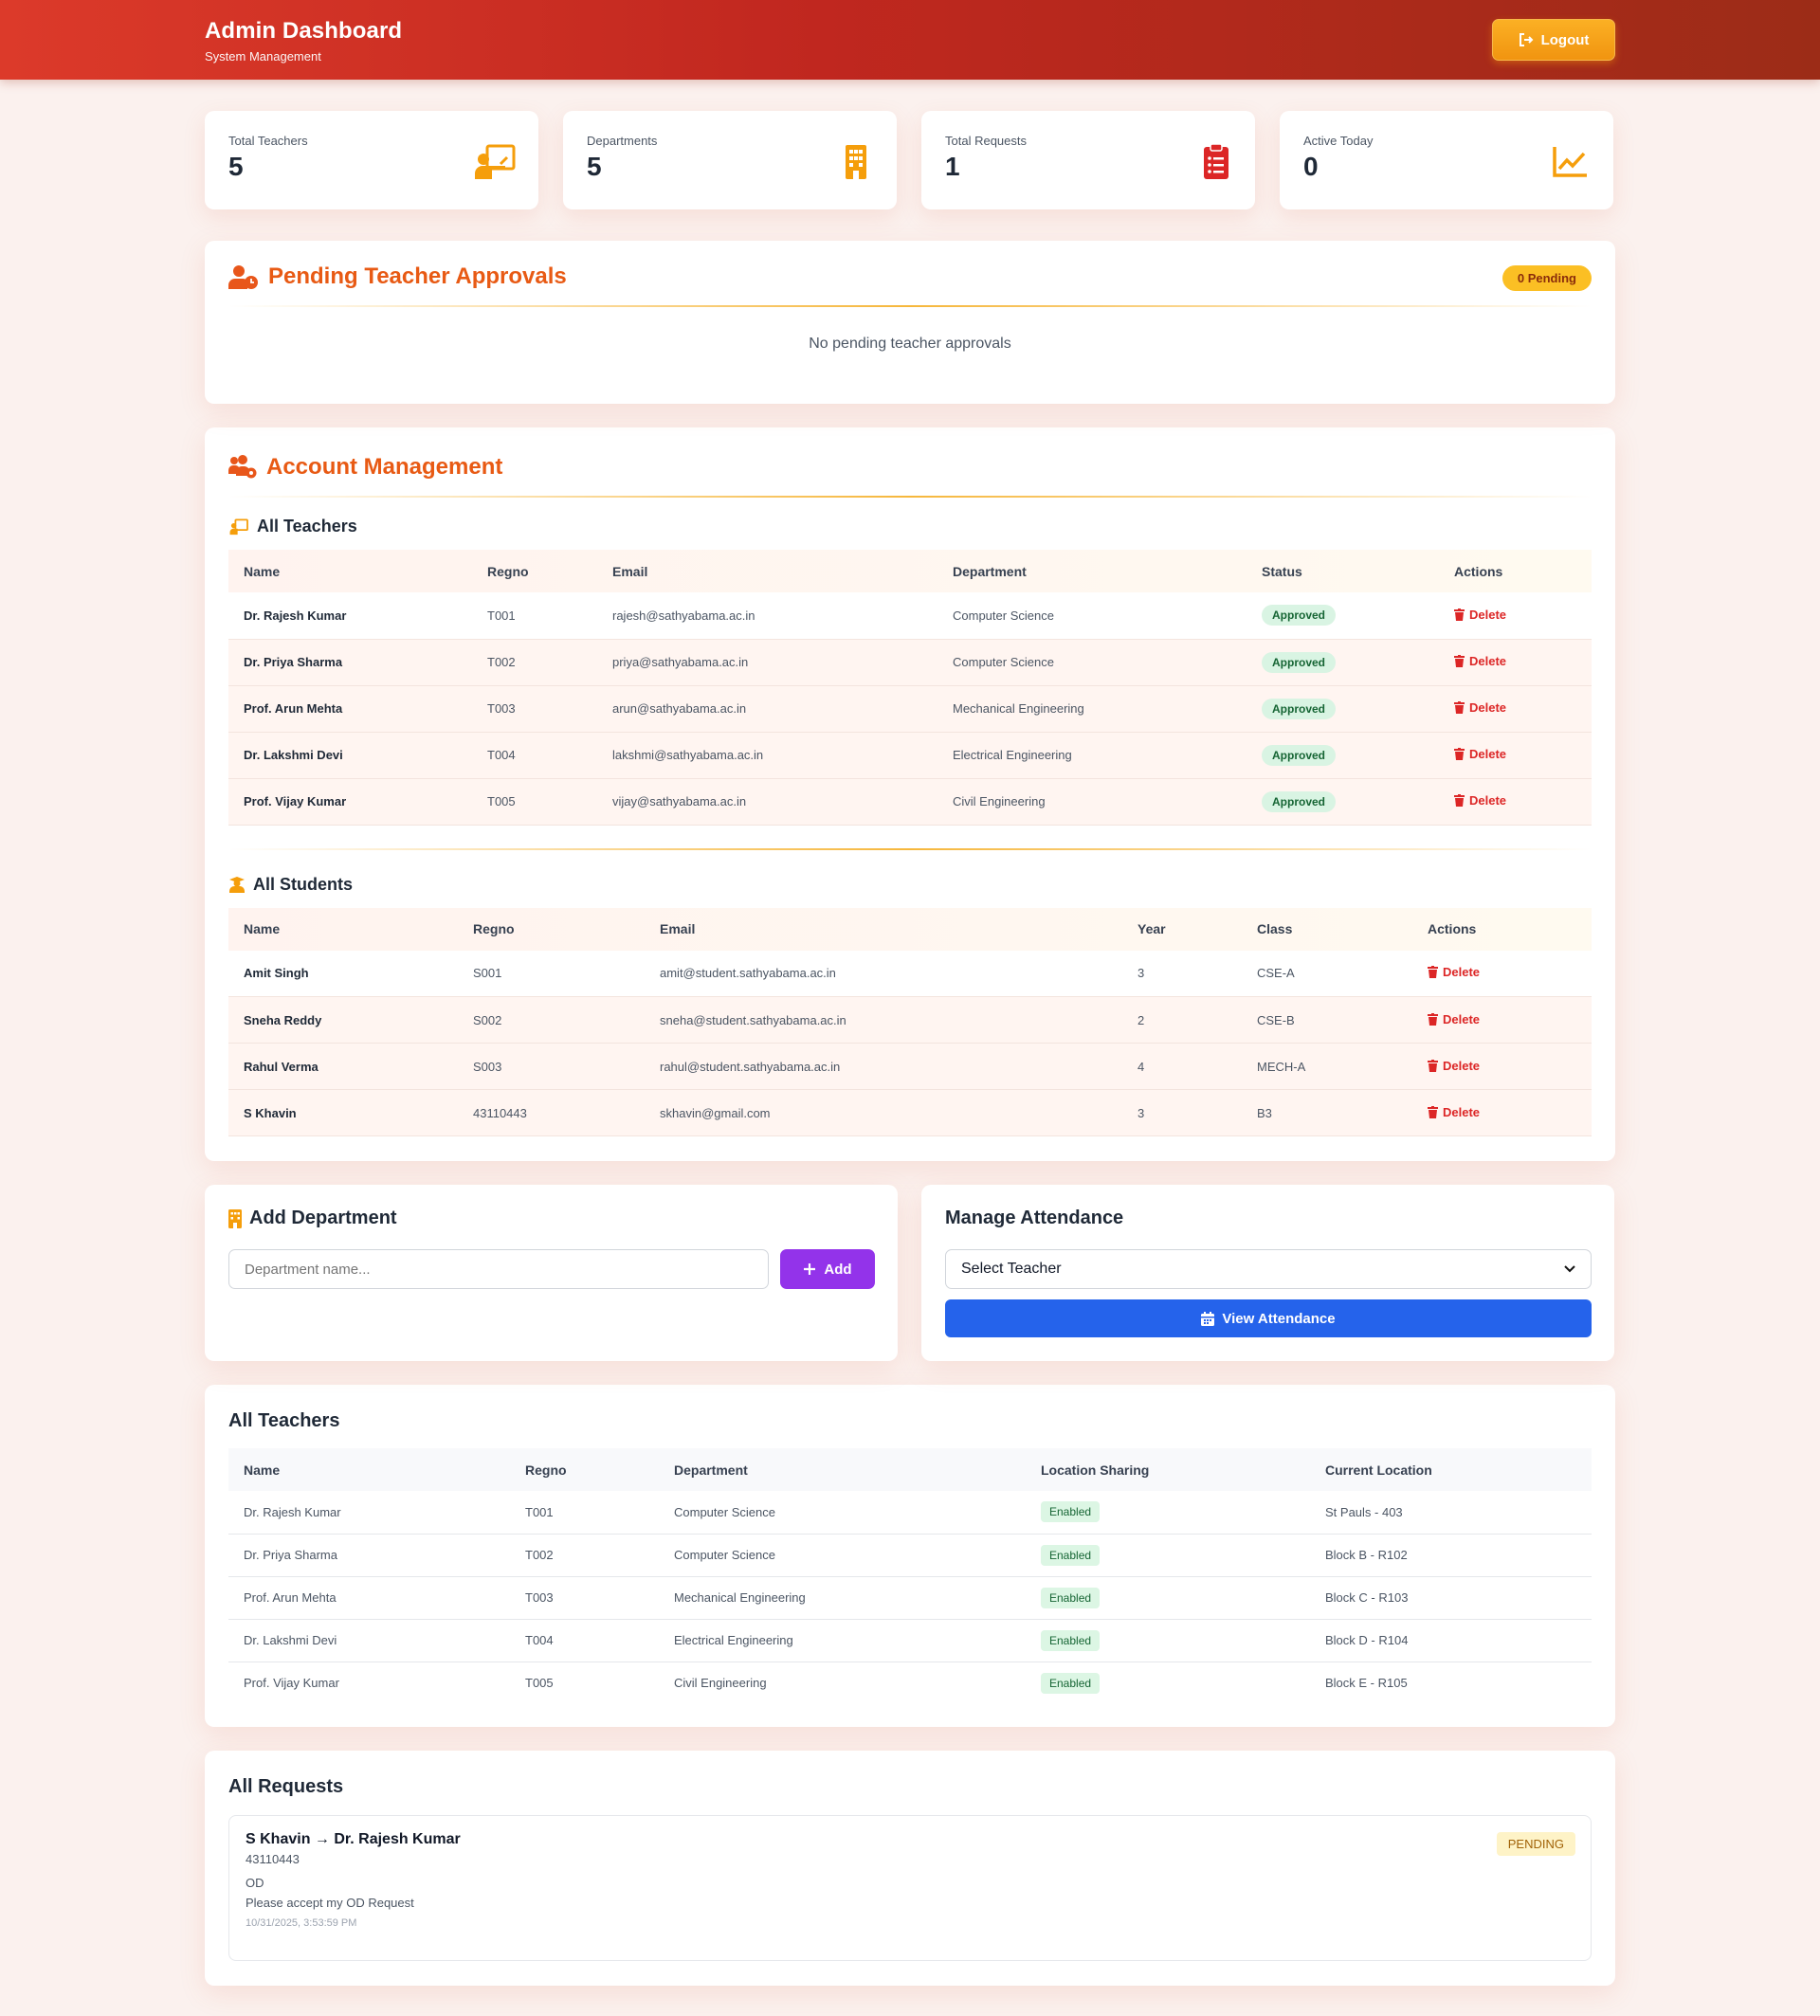 This screenshot has width=1820, height=2016. Describe the element at coordinates (678, 928) in the screenshot. I see `col-email: Email` at that location.